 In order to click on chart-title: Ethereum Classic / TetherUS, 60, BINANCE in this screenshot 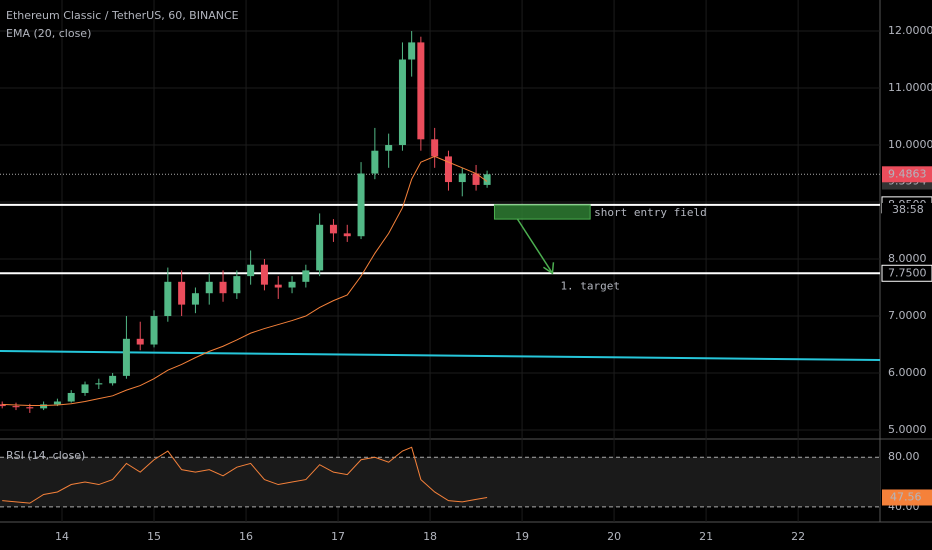, I will do `click(122, 15)`.